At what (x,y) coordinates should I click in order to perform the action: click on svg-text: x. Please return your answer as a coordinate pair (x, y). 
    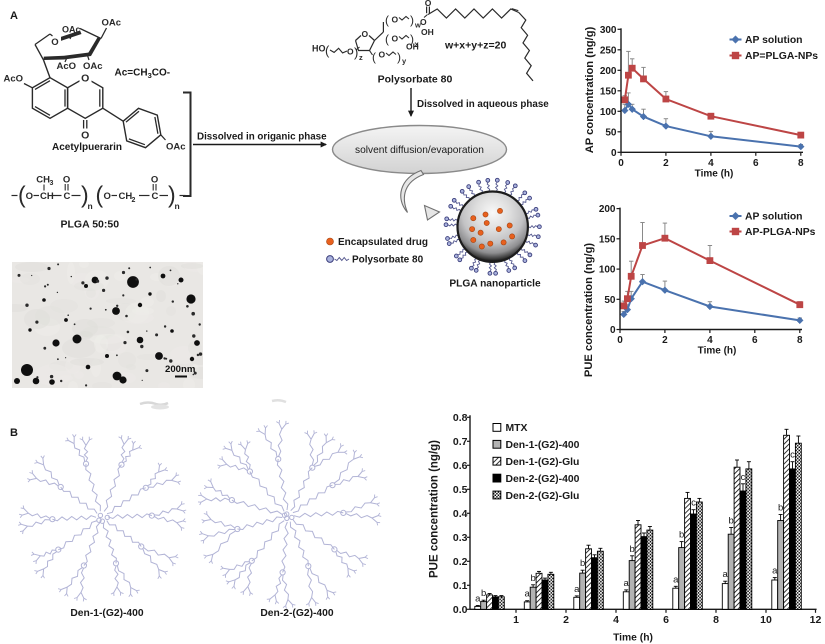
    Looking at the image, I should click on (417, 44).